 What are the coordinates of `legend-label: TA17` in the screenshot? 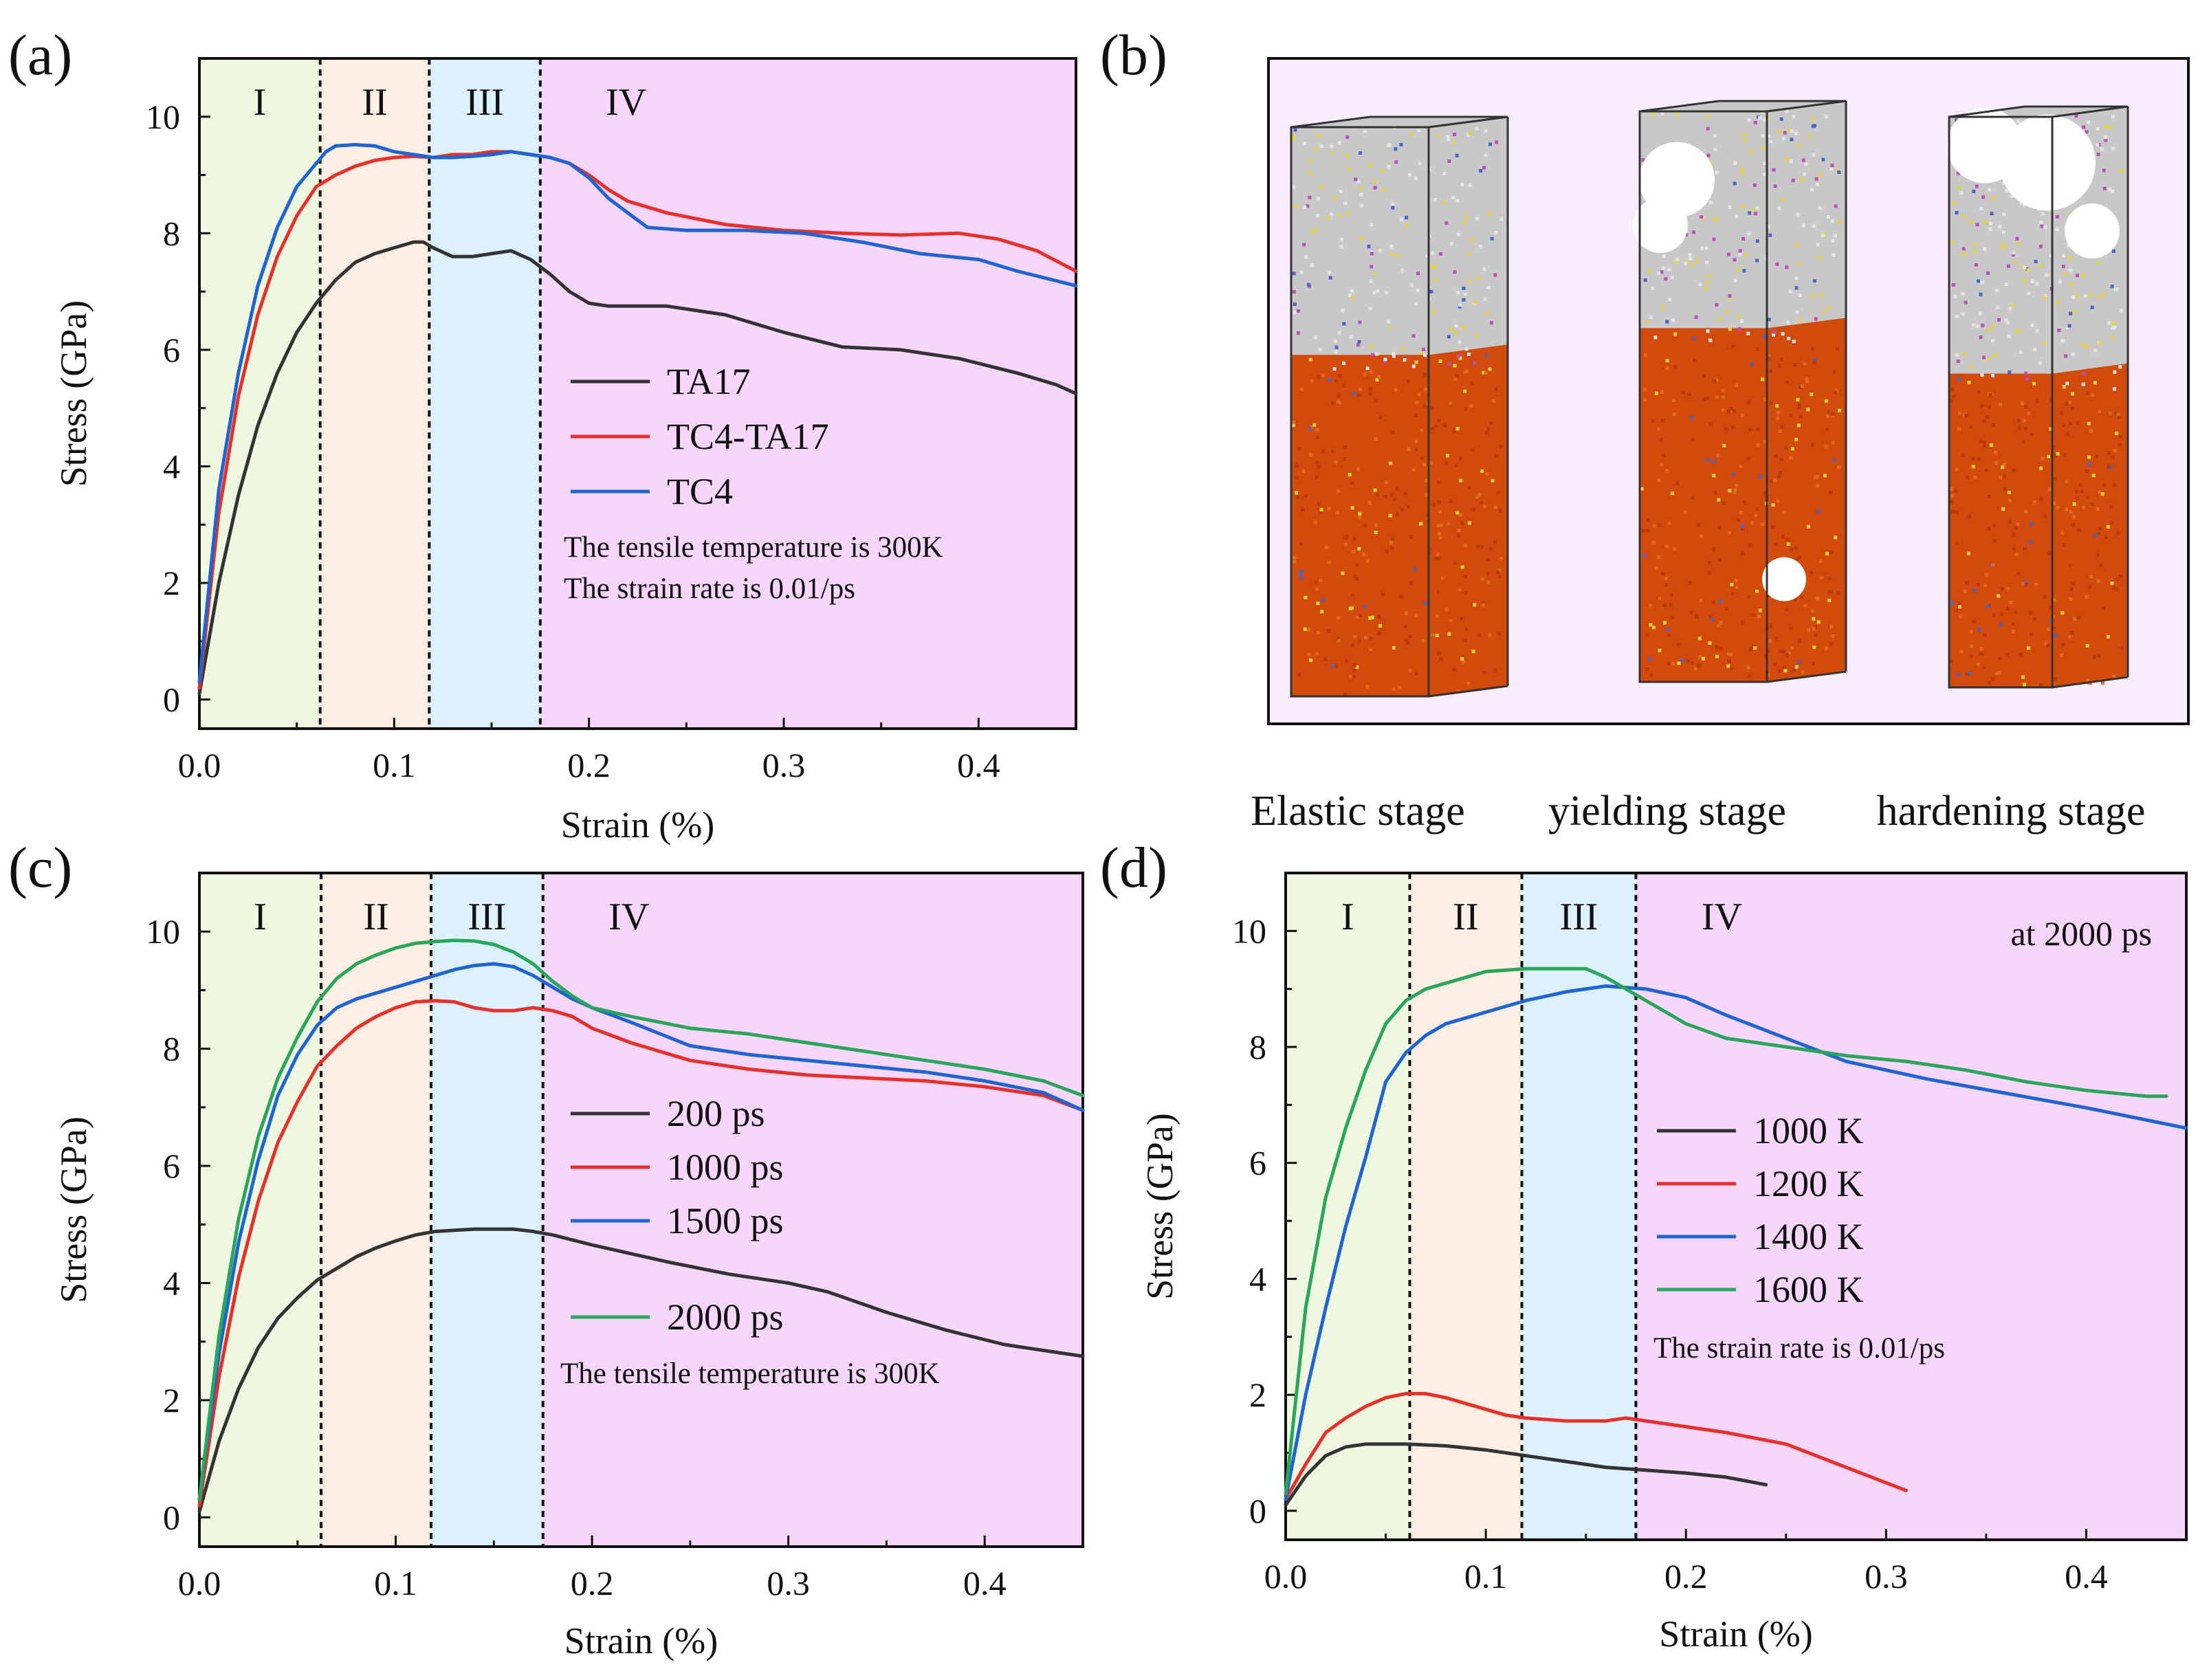 It's located at (709, 381).